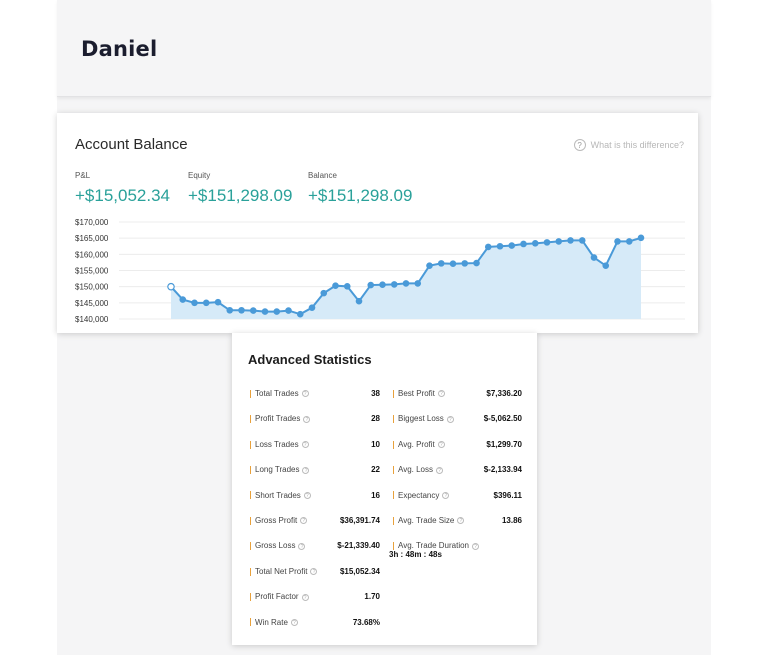  Describe the element at coordinates (375, 495) in the screenshot. I see `stat-value: 16` at that location.